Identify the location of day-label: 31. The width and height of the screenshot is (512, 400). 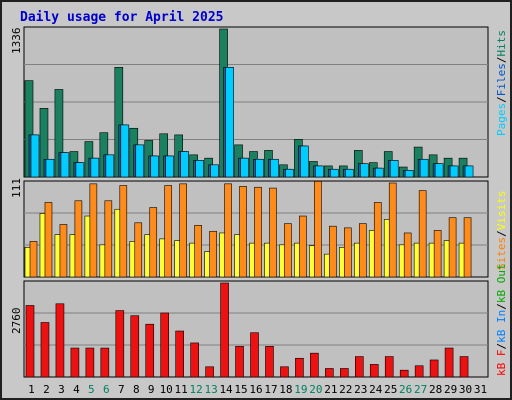
(480, 389).